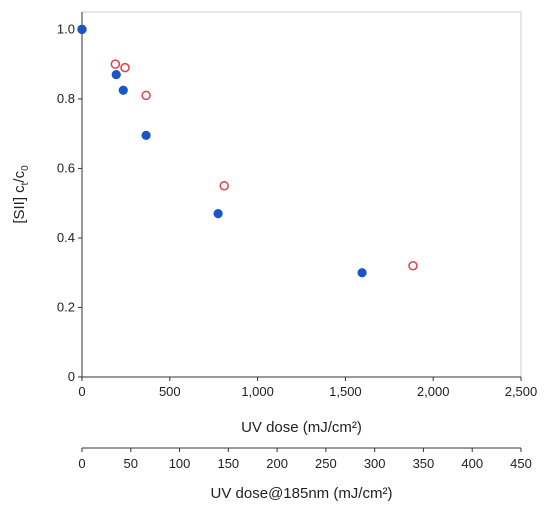  I want to click on y-tick-label: 1.0, so click(66, 28).